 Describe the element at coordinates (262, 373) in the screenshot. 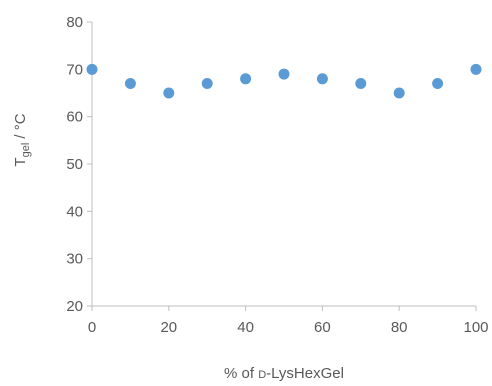

I see `x-axis-label-smallcaps: d` at that location.